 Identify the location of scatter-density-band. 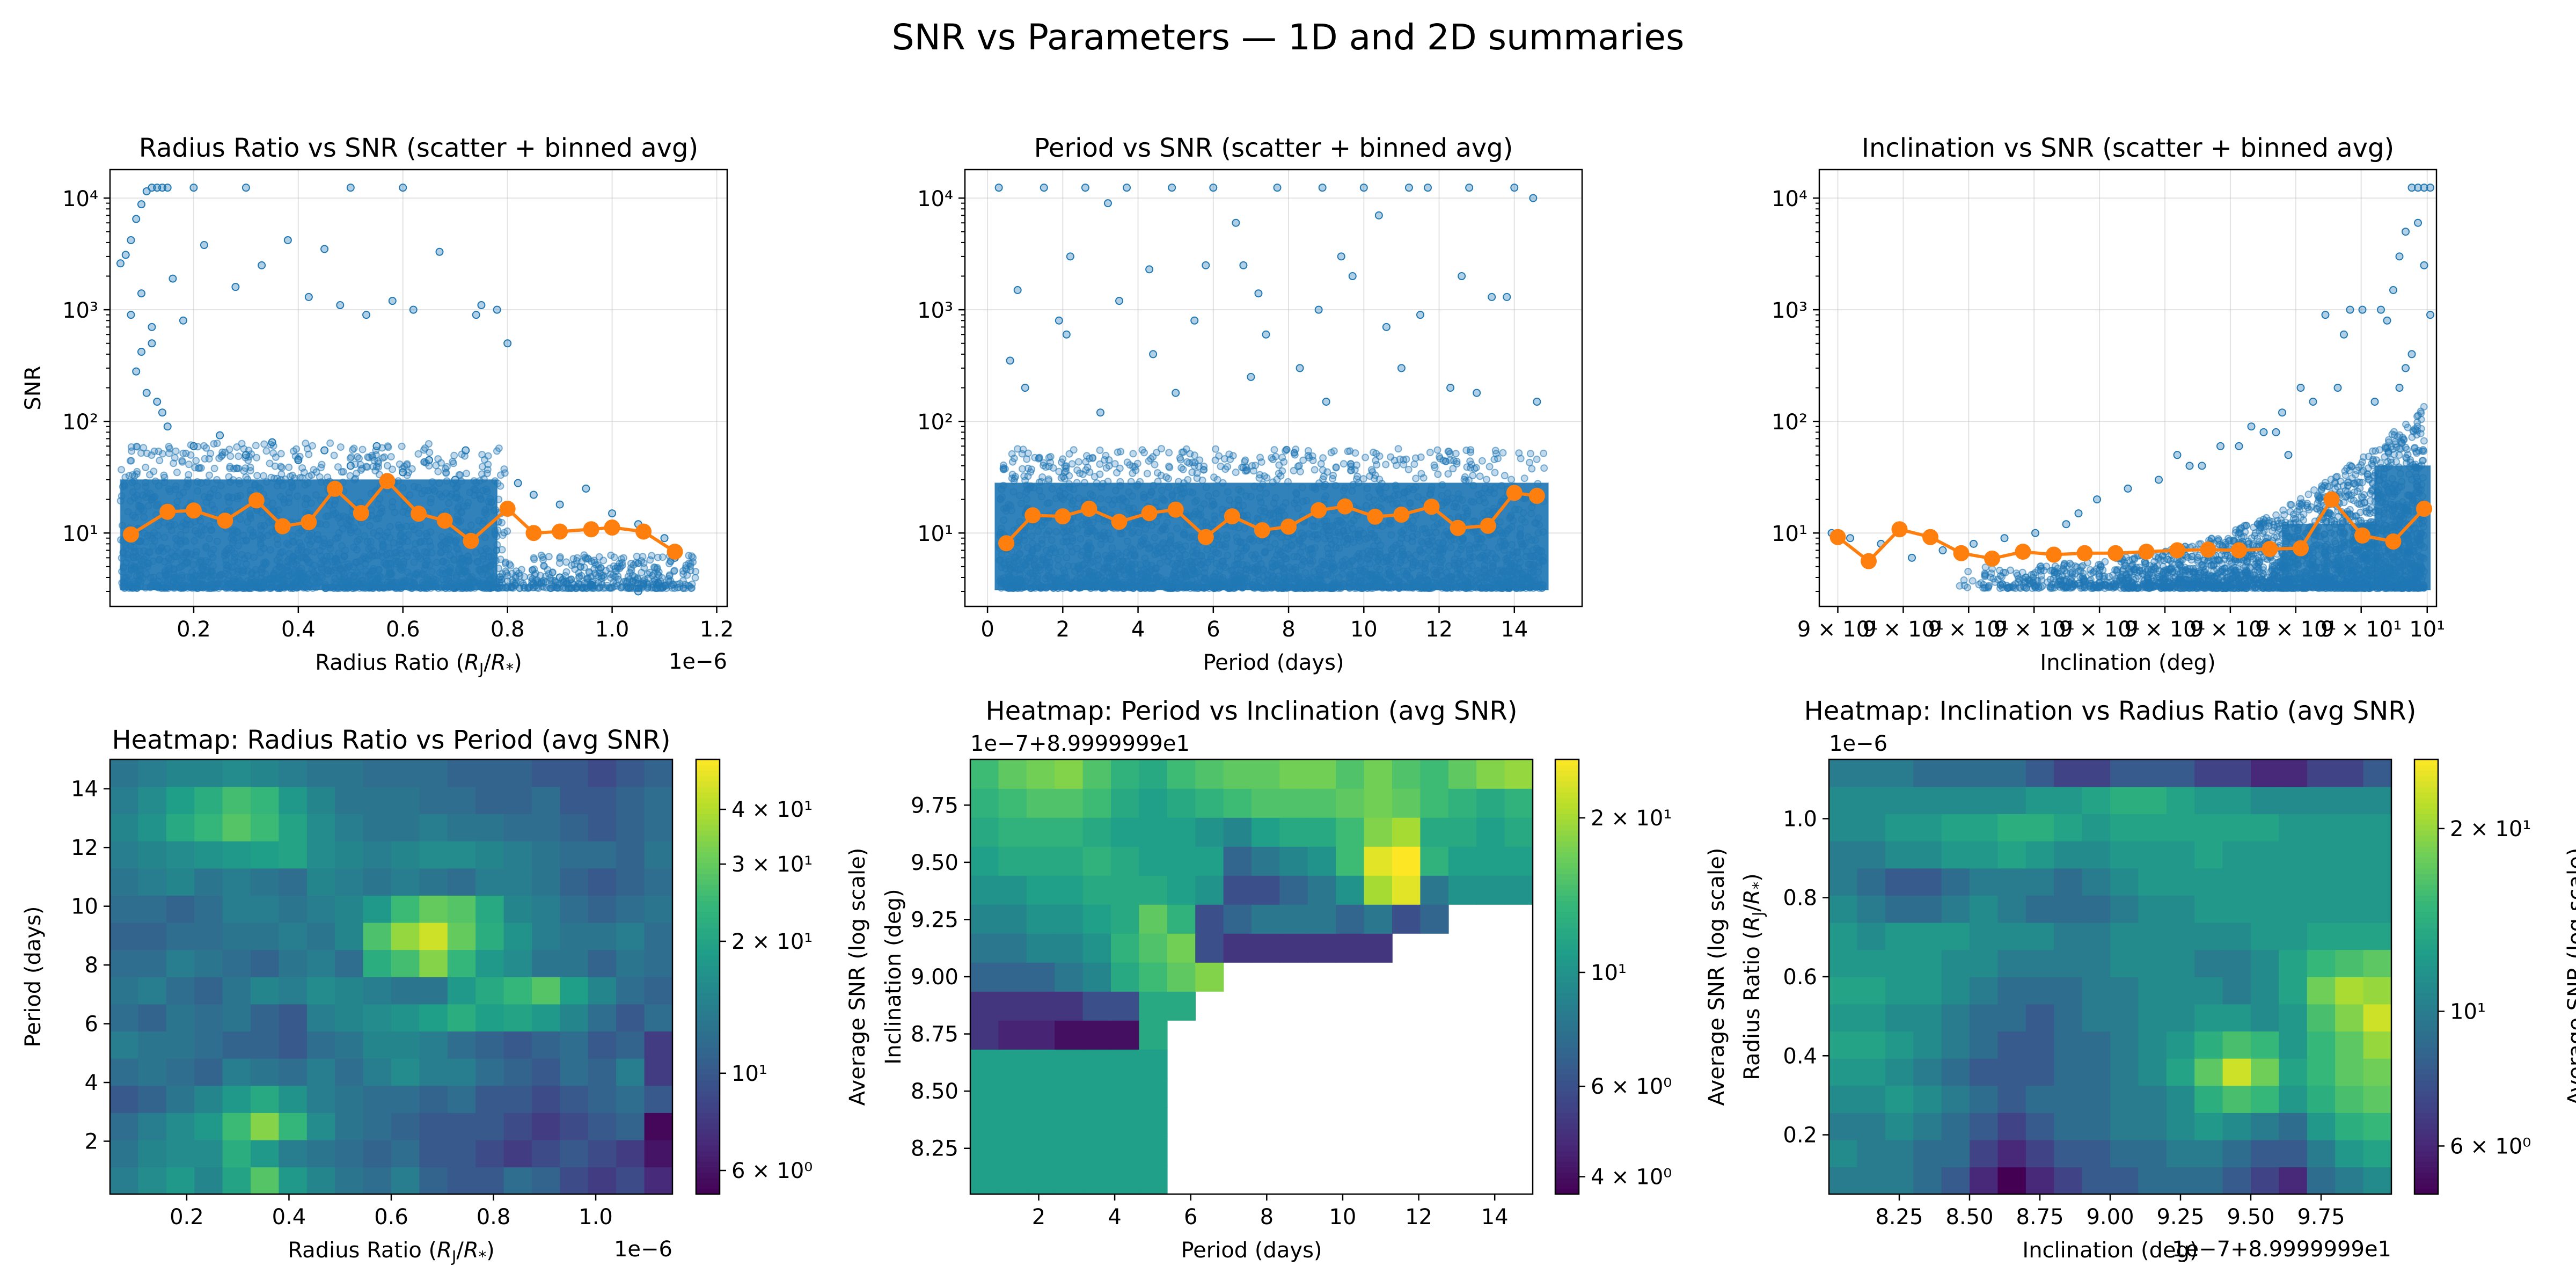
(1271, 536).